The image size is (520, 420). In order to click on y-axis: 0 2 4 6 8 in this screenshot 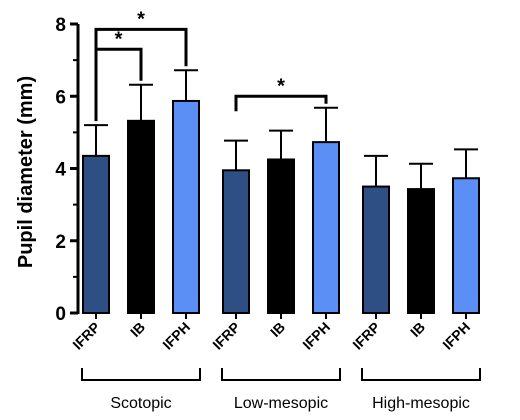, I will do `click(67, 170)`.